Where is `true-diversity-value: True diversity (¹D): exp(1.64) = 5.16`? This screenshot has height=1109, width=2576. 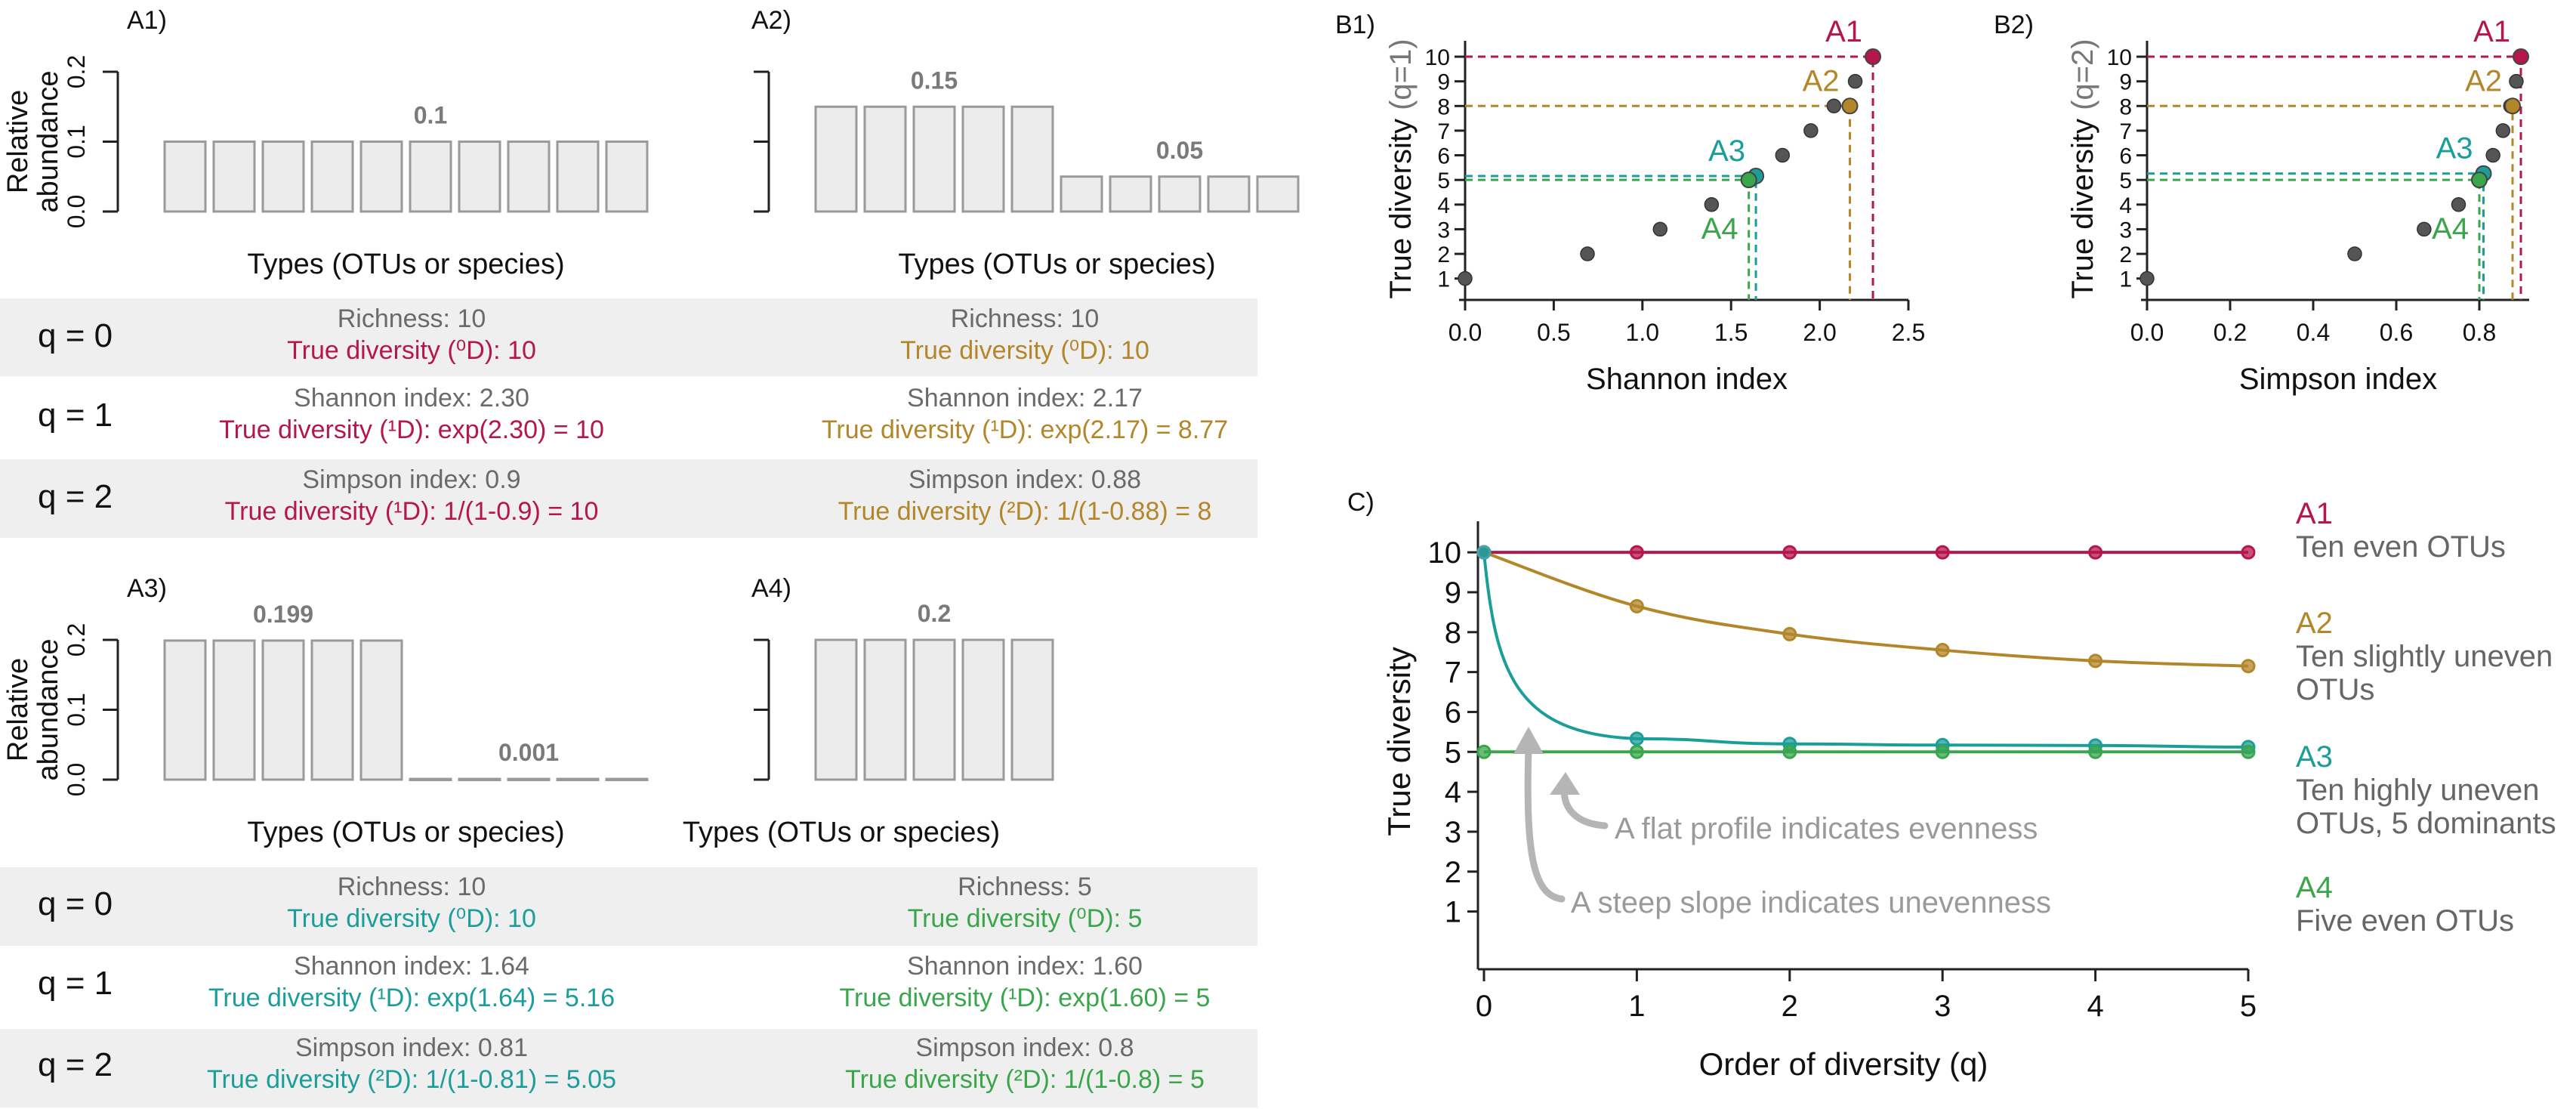
true-diversity-value: True diversity (¹D): exp(1.64) = 5.16 is located at coordinates (411, 998).